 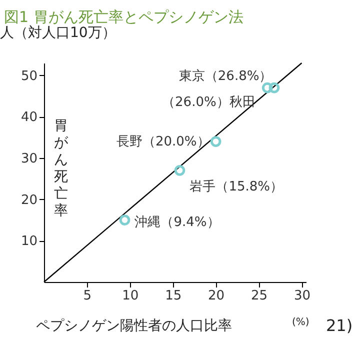 What do you see at coordinates (216, 296) in the screenshot?
I see `x-tick-label: 20` at bounding box center [216, 296].